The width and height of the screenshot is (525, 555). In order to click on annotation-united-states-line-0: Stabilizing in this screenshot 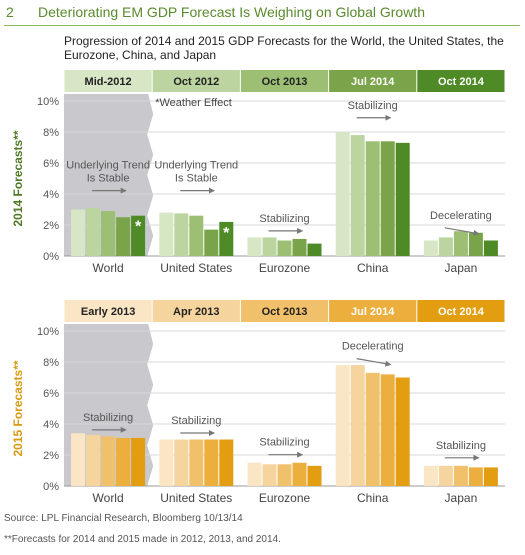, I will do `click(196, 421)`.